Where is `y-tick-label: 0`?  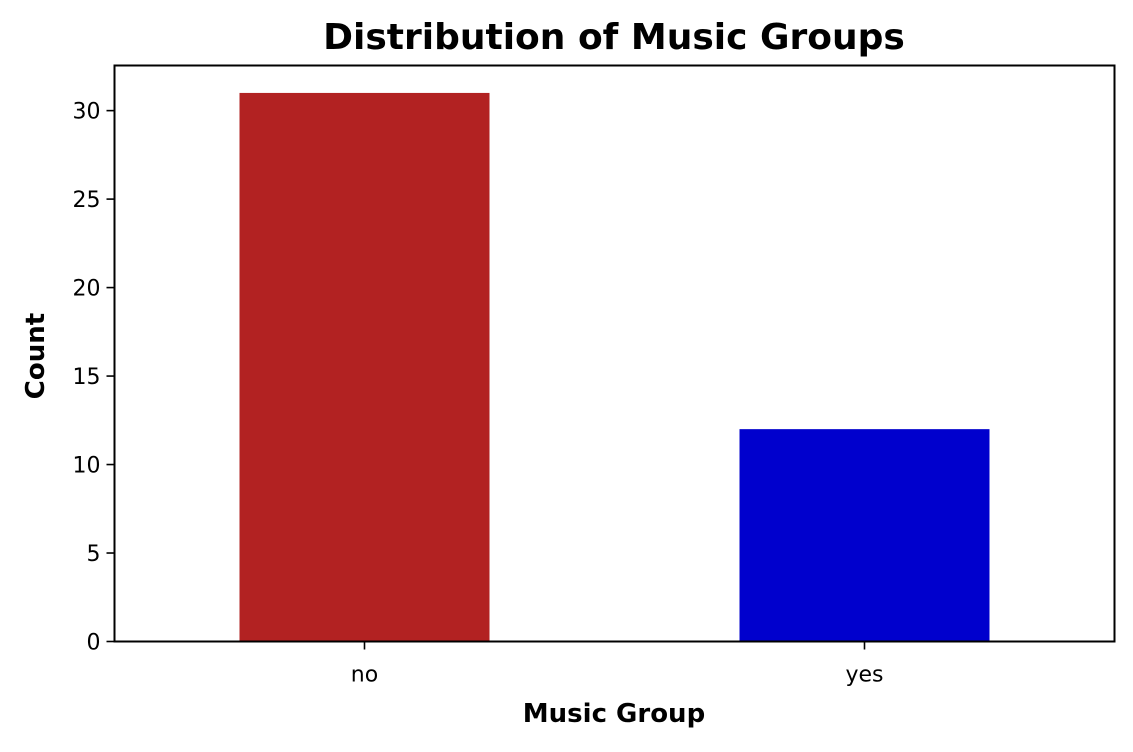 y-tick-label: 0 is located at coordinates (94, 643).